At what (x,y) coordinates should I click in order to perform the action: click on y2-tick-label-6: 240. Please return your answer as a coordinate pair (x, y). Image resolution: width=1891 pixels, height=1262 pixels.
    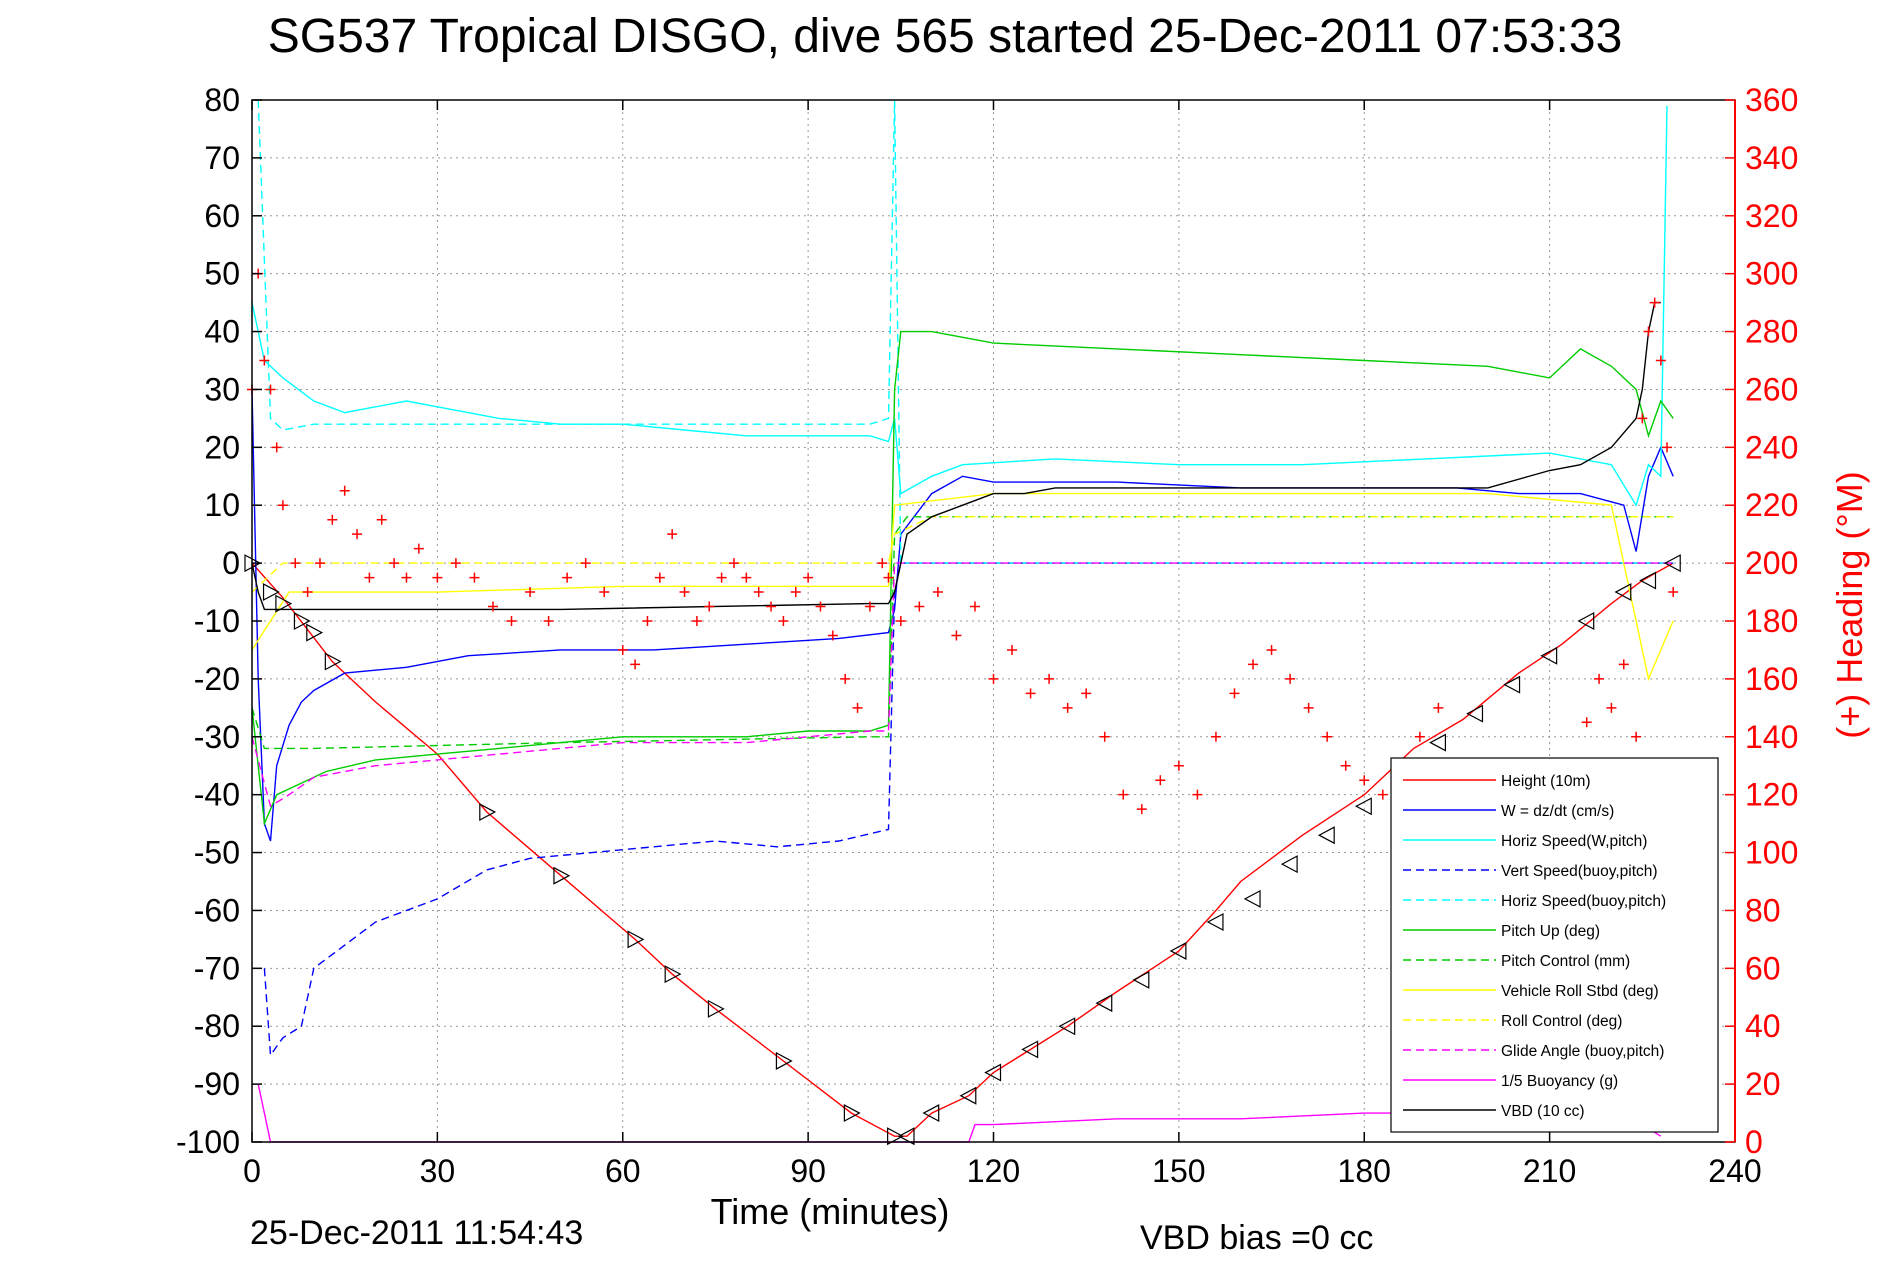
    Looking at the image, I should click on (1771, 447).